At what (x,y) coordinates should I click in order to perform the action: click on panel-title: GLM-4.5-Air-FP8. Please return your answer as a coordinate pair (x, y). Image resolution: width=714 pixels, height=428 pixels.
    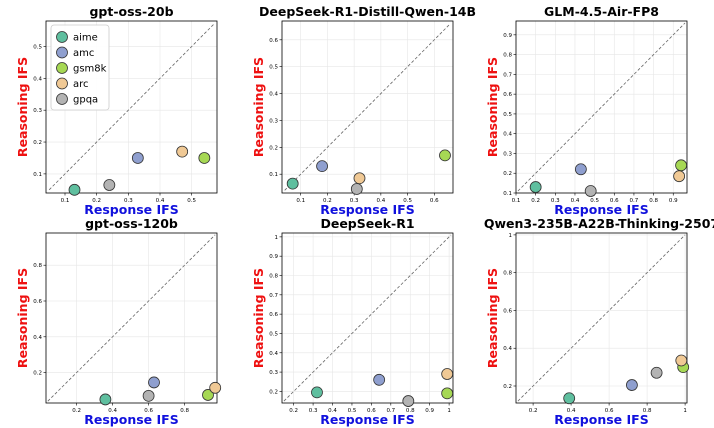
    Looking at the image, I should click on (601, 11).